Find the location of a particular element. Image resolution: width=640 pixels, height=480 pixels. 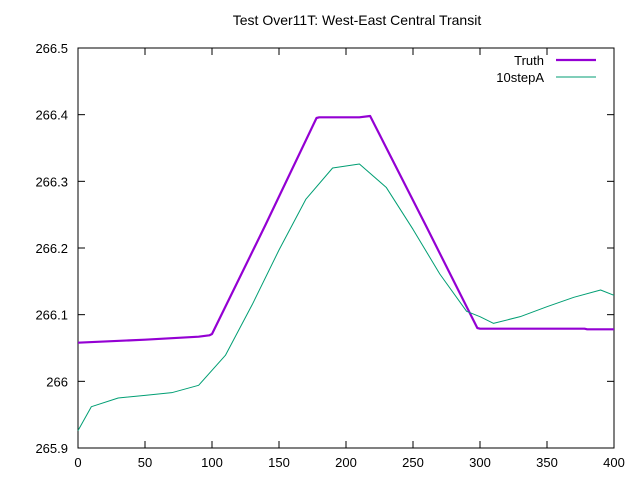

y-tick-label: 265.9 is located at coordinates (51, 448).